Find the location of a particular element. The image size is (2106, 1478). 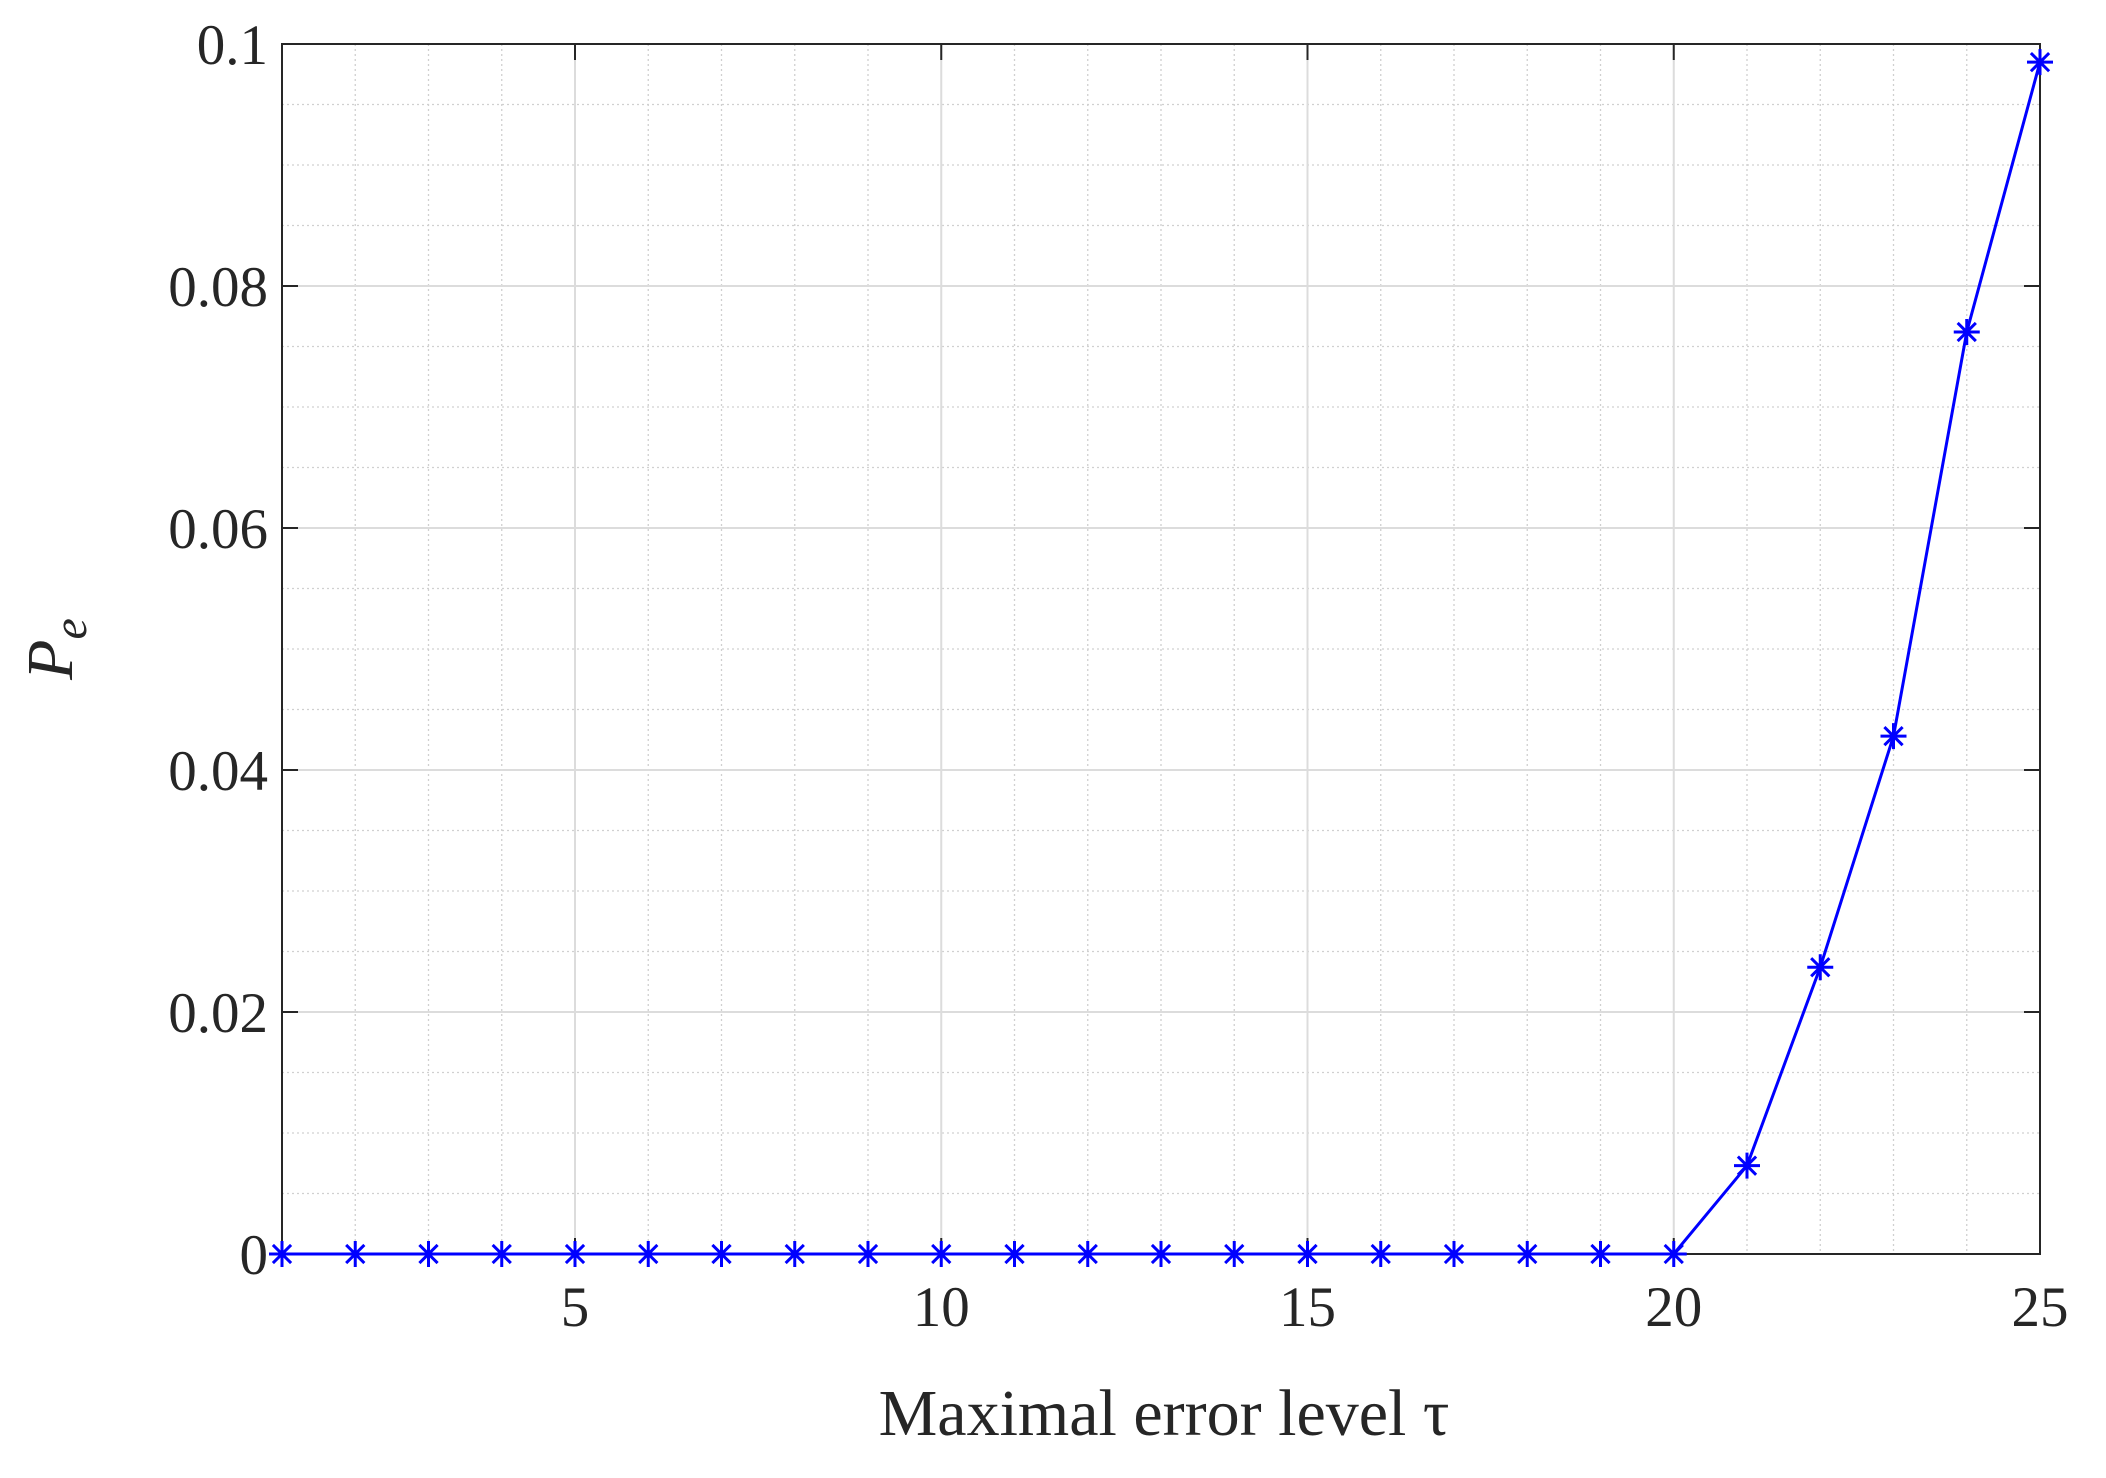

x-tick-label: 25 is located at coordinates (2040, 1307).